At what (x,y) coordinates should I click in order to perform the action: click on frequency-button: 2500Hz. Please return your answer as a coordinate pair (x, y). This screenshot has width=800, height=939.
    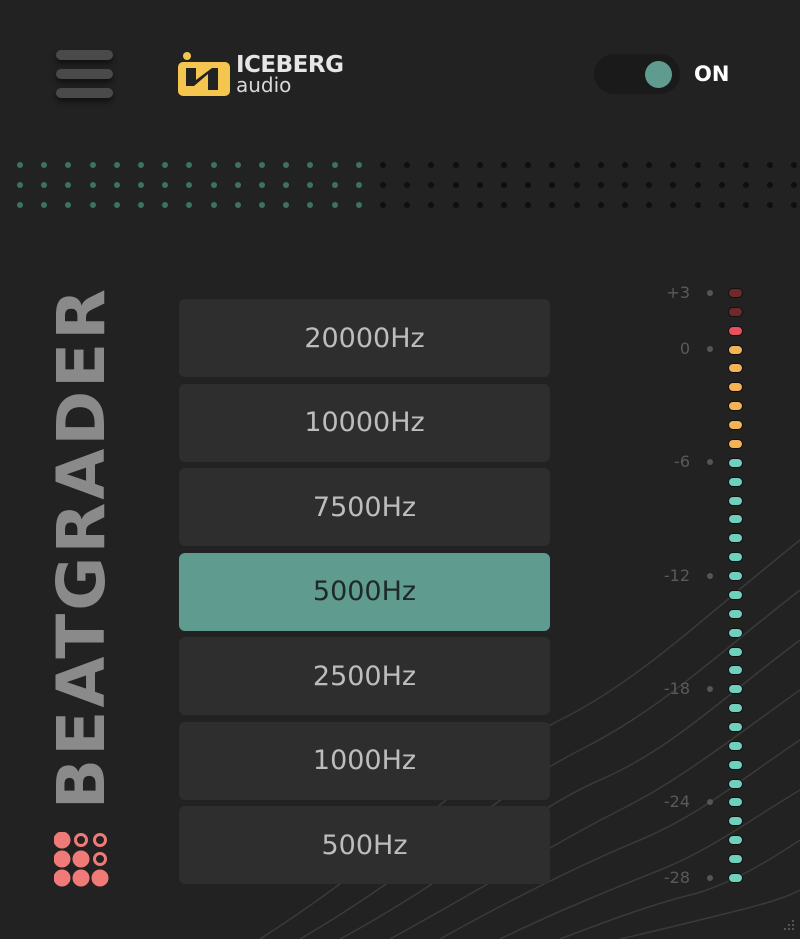
    Looking at the image, I should click on (364, 676).